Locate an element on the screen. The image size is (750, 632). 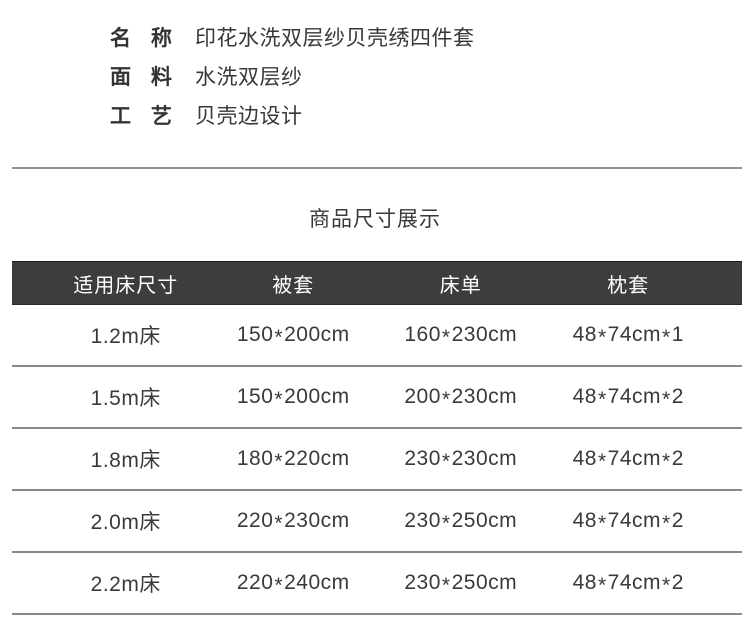
attribute-value-name: 印花水洗双层纱贝壳绣四件套 is located at coordinates (335, 38).